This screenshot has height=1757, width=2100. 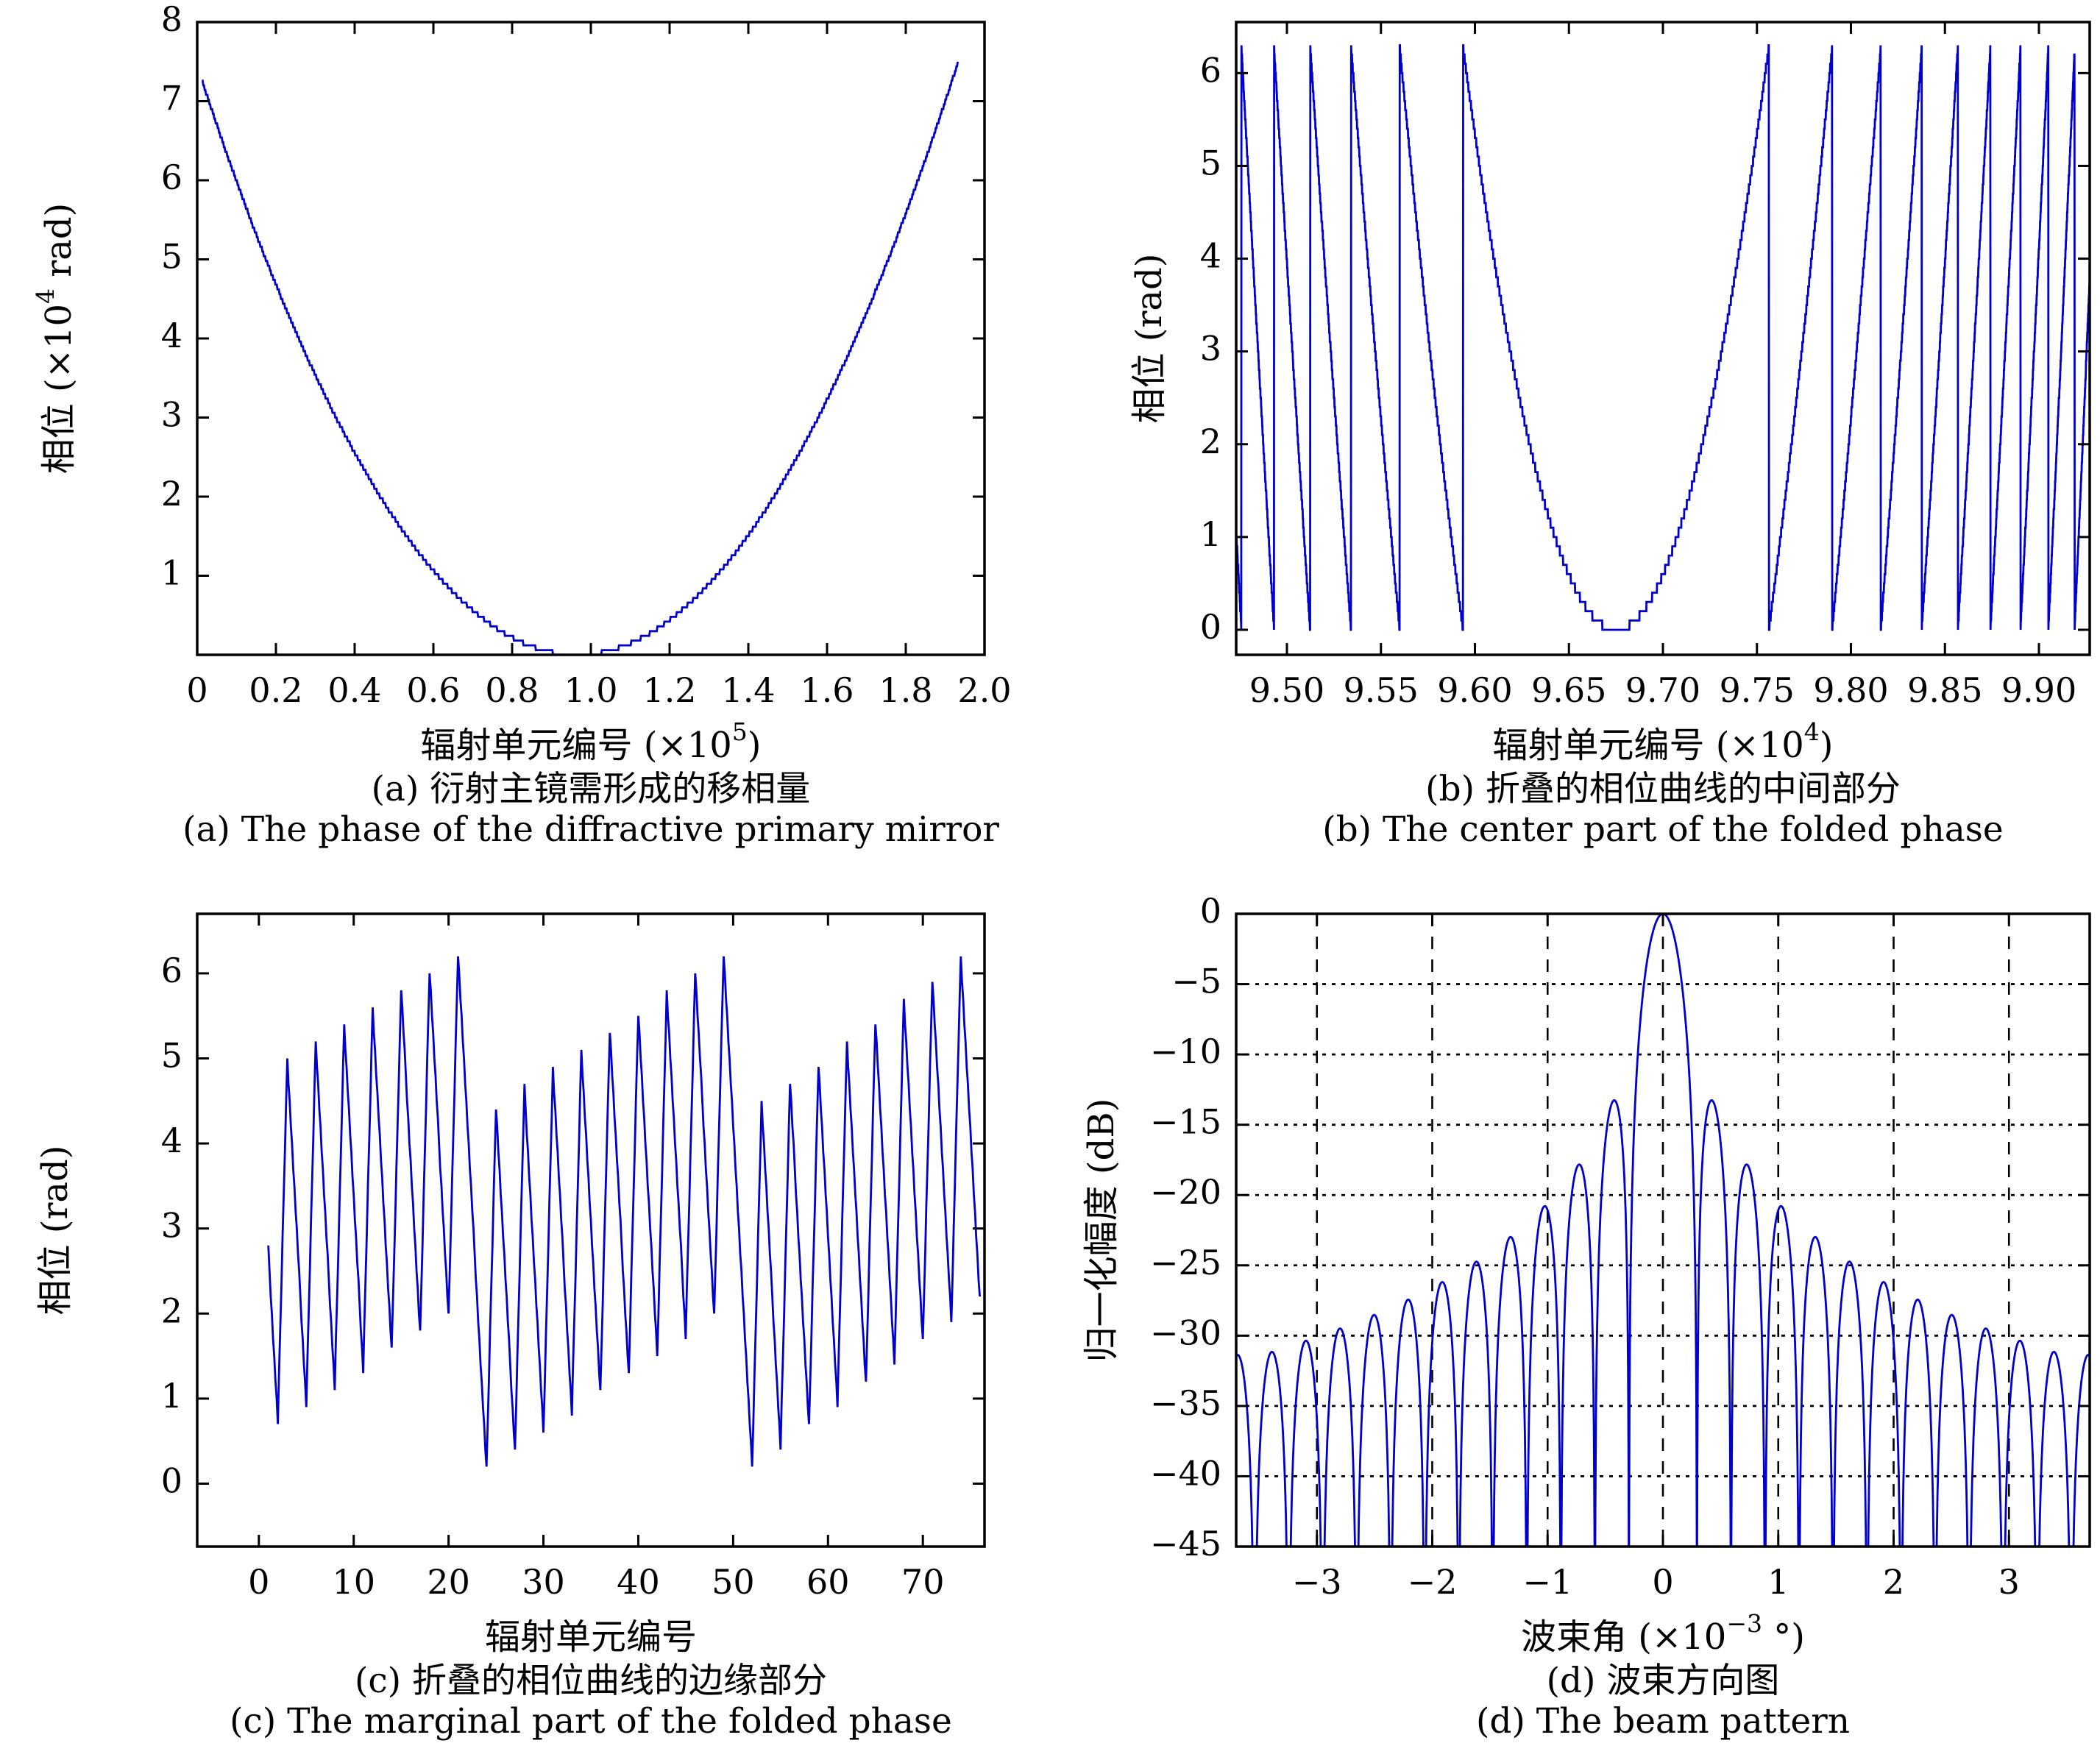 What do you see at coordinates (1186, 1403) in the screenshot?
I see `y-tick-label: −35` at bounding box center [1186, 1403].